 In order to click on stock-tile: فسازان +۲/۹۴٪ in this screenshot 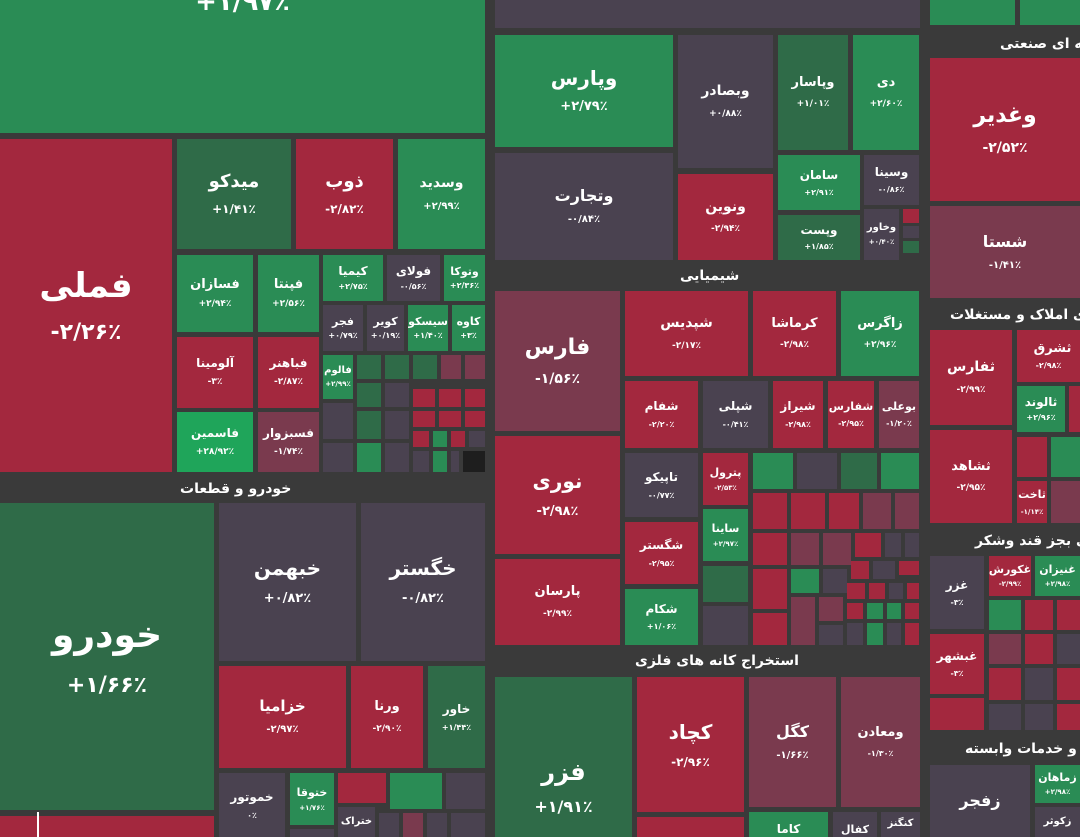, I will do `click(215, 293)`.